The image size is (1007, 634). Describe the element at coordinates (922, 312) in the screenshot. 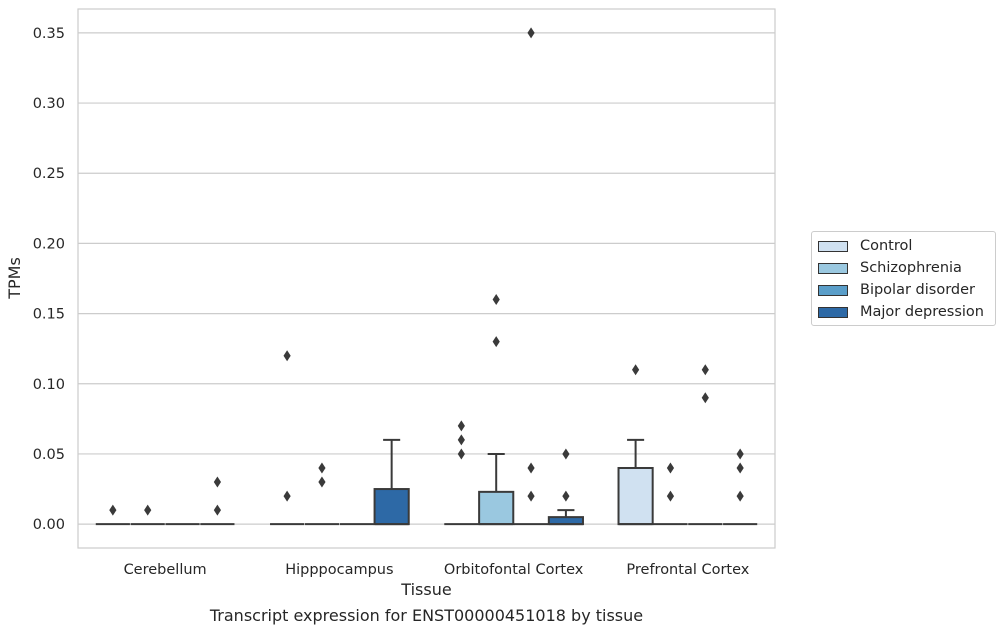

I see `legend-label-major-depression: Major depression` at that location.